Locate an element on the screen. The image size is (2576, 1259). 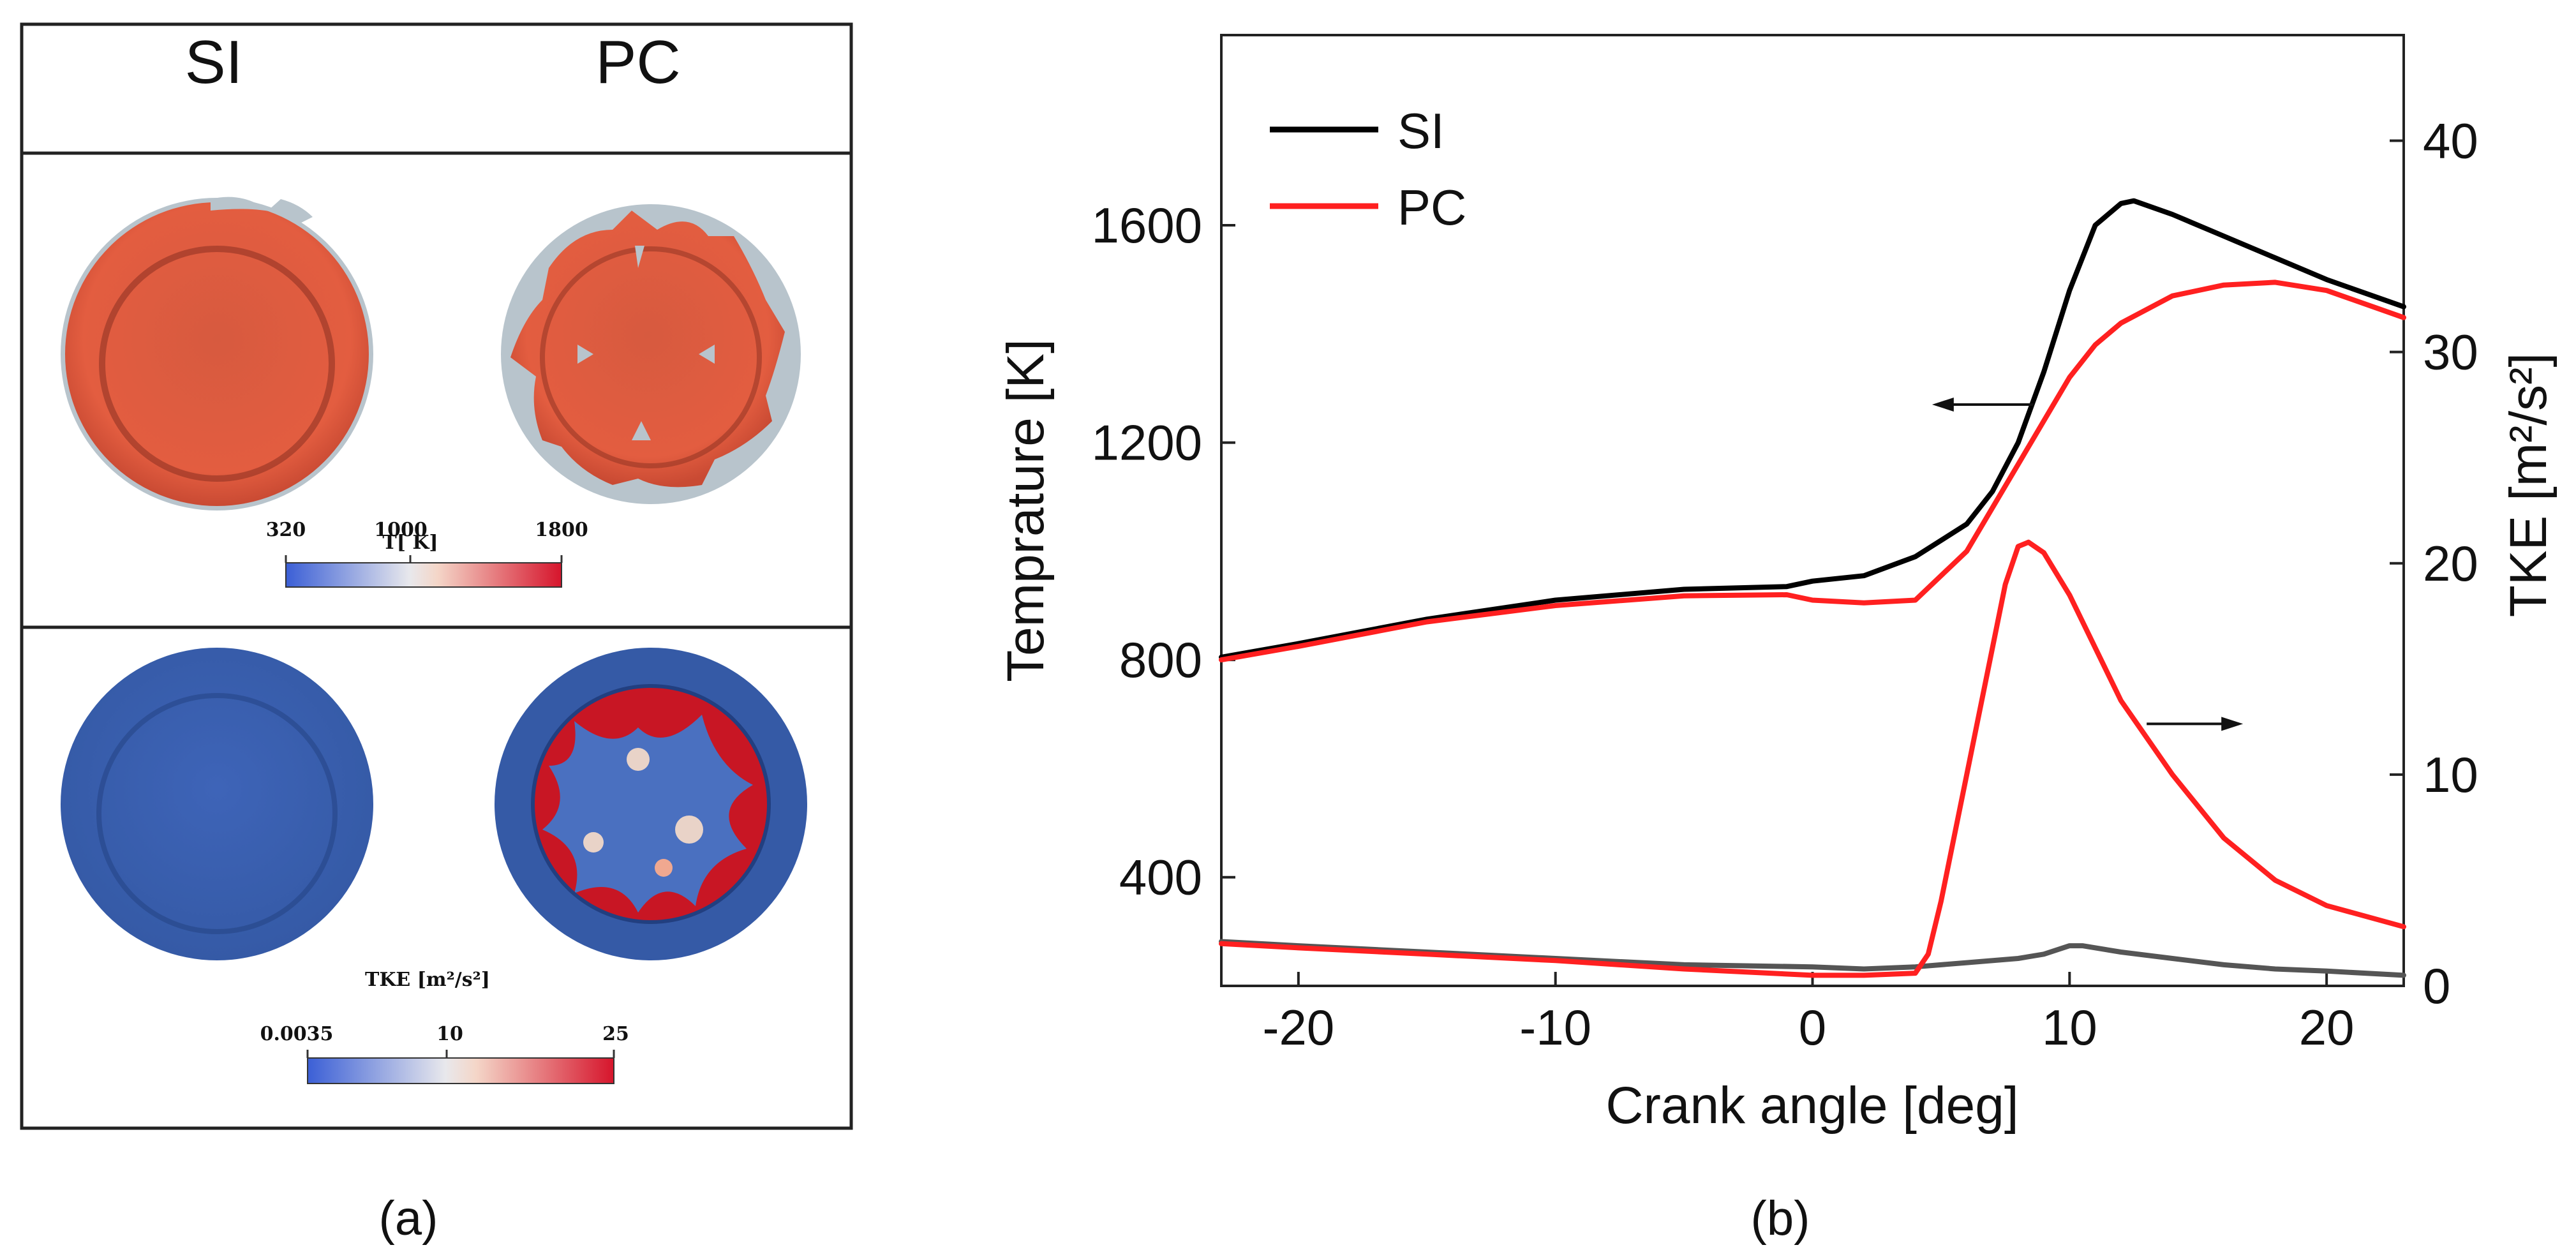
temperature-colorbar: T[ K] 320 1000 1800 is located at coordinates (427, 553).